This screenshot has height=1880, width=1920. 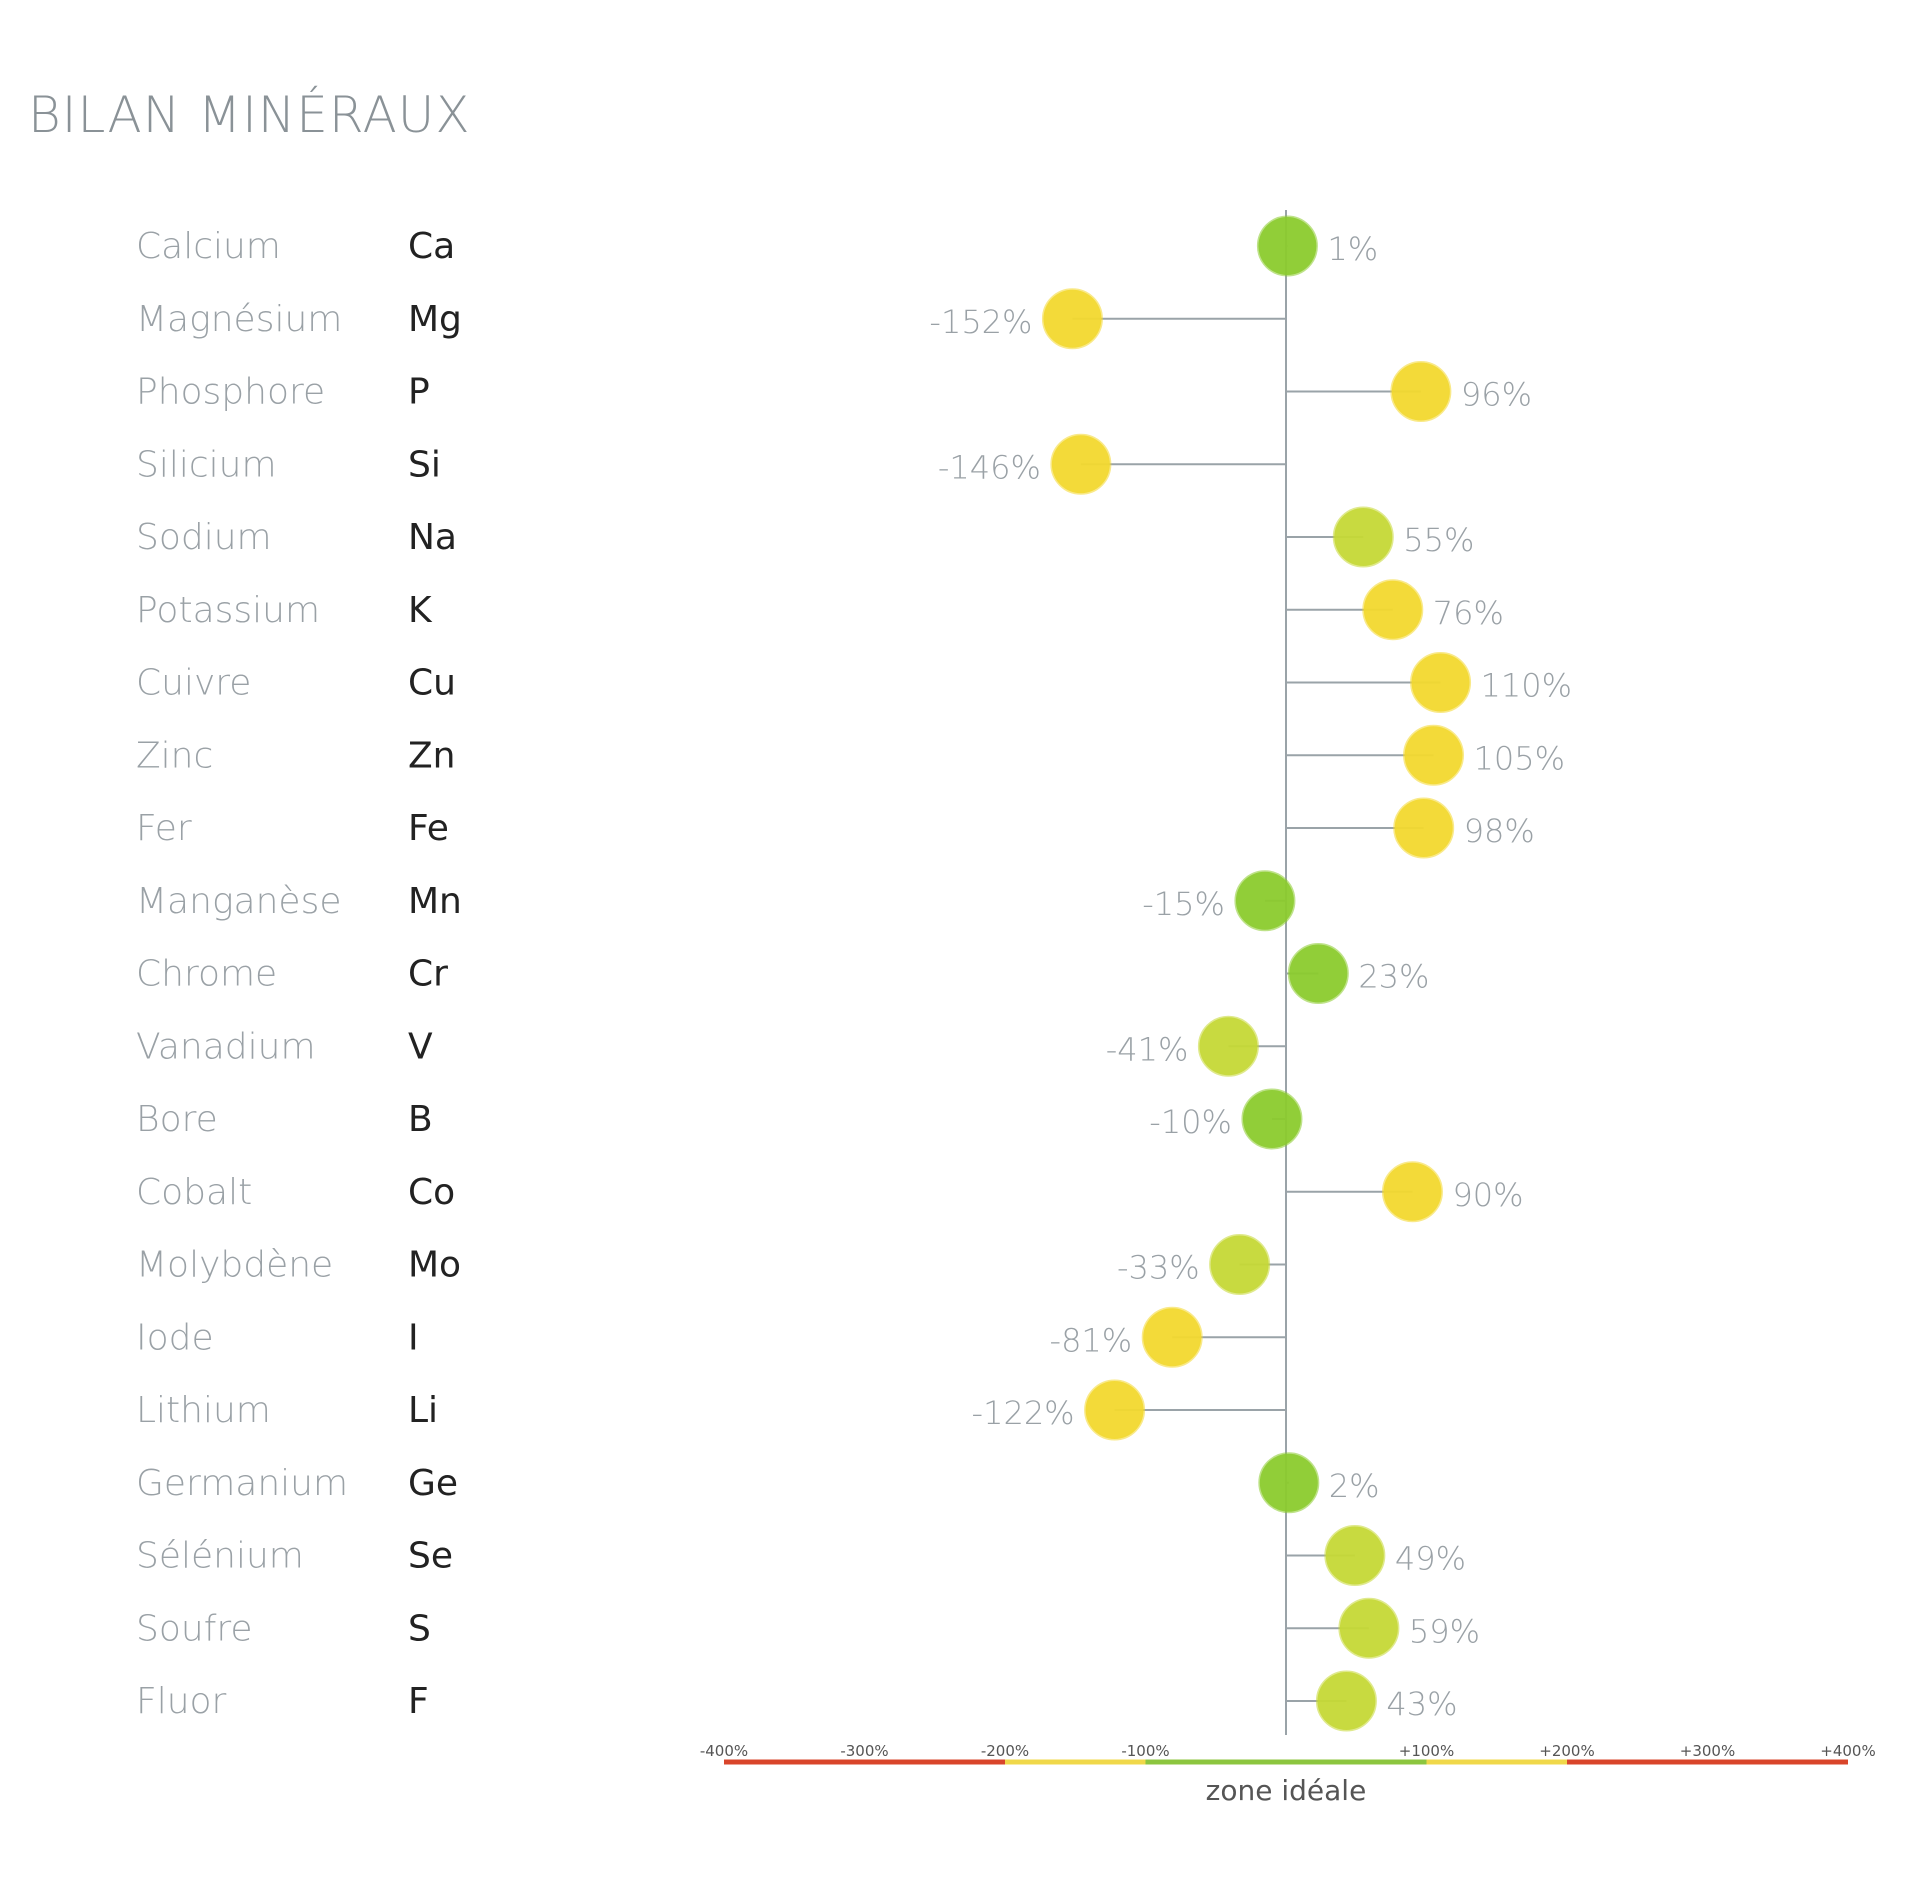 I want to click on mineral-name: Silicium, so click(x=206, y=464).